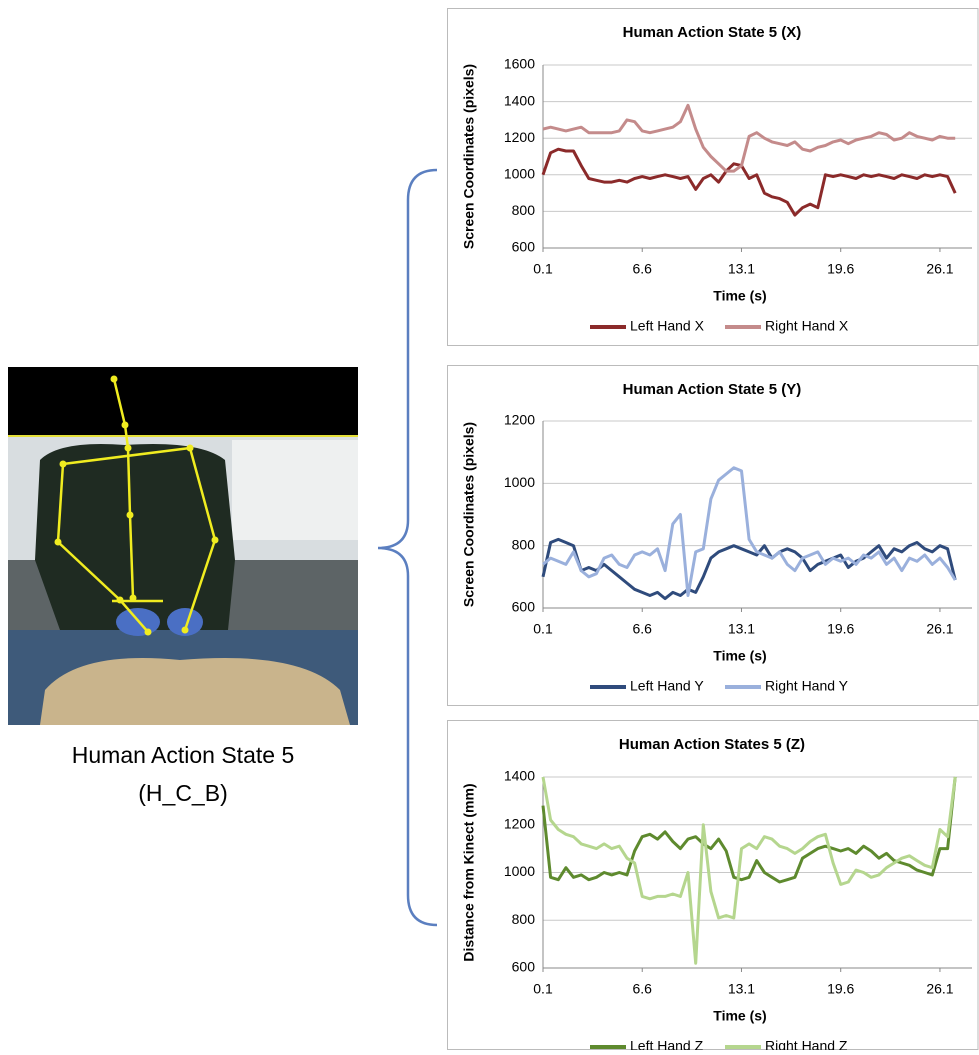 The image size is (979, 1055). What do you see at coordinates (183, 755) in the screenshot?
I see `caption: Human Action State 5` at bounding box center [183, 755].